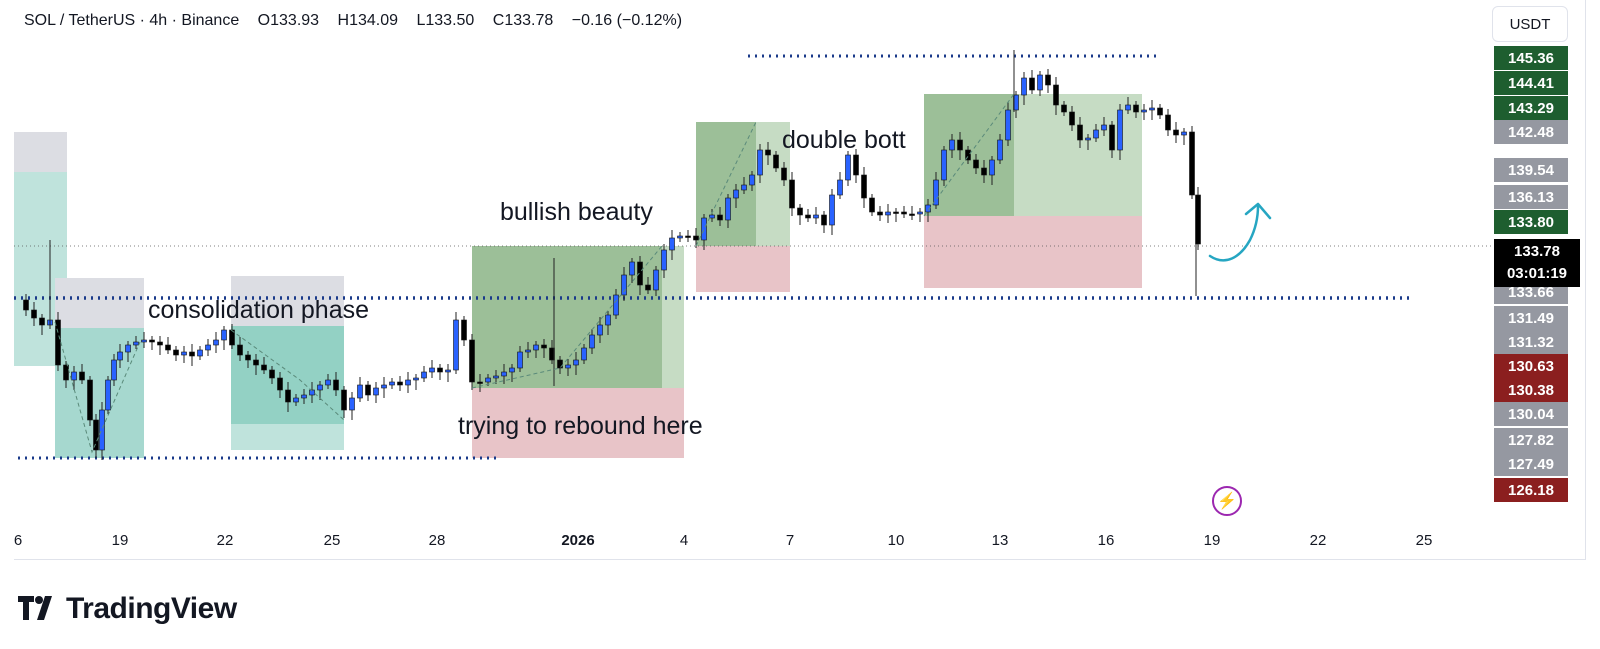 The image size is (1600, 649). What do you see at coordinates (1530, 24) in the screenshot?
I see `currency-button: USDT` at bounding box center [1530, 24].